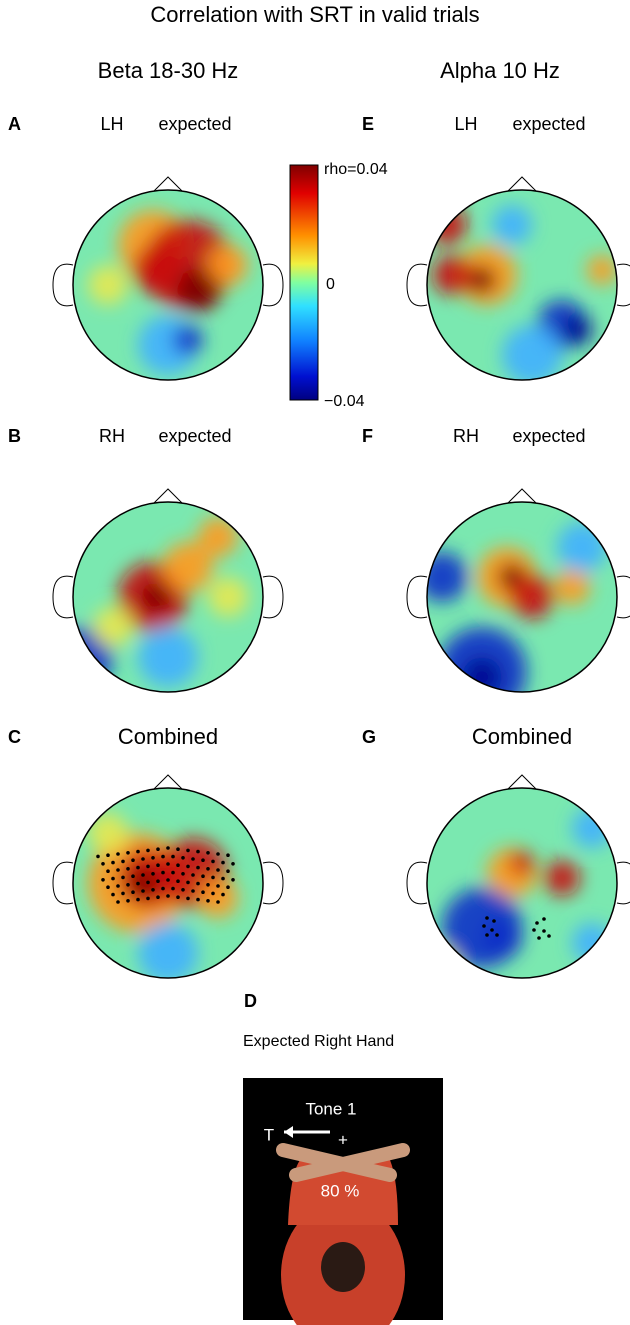 This screenshot has height=1325, width=630. I want to click on panel-letter: A, so click(14, 124).